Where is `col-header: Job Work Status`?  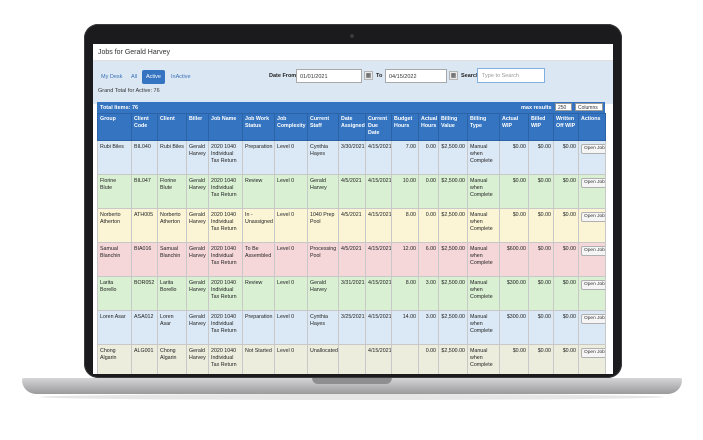
col-header: Job Work Status is located at coordinates (258, 127).